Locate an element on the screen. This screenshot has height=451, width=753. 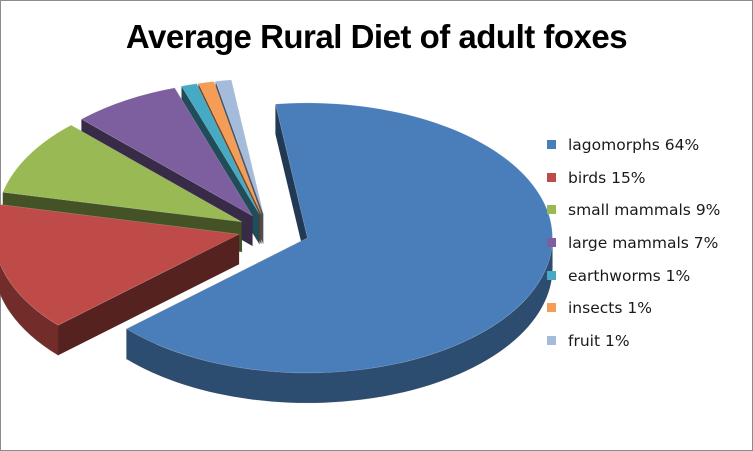
pie-slice-birds is located at coordinates (120, 265).